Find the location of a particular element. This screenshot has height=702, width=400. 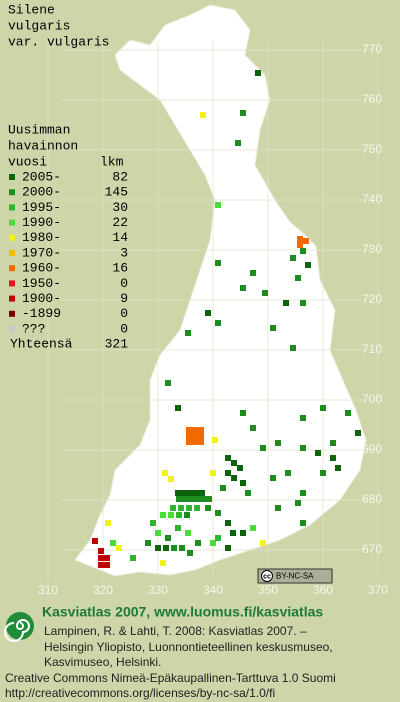

legend-label: -1899 is located at coordinates (41, 313).